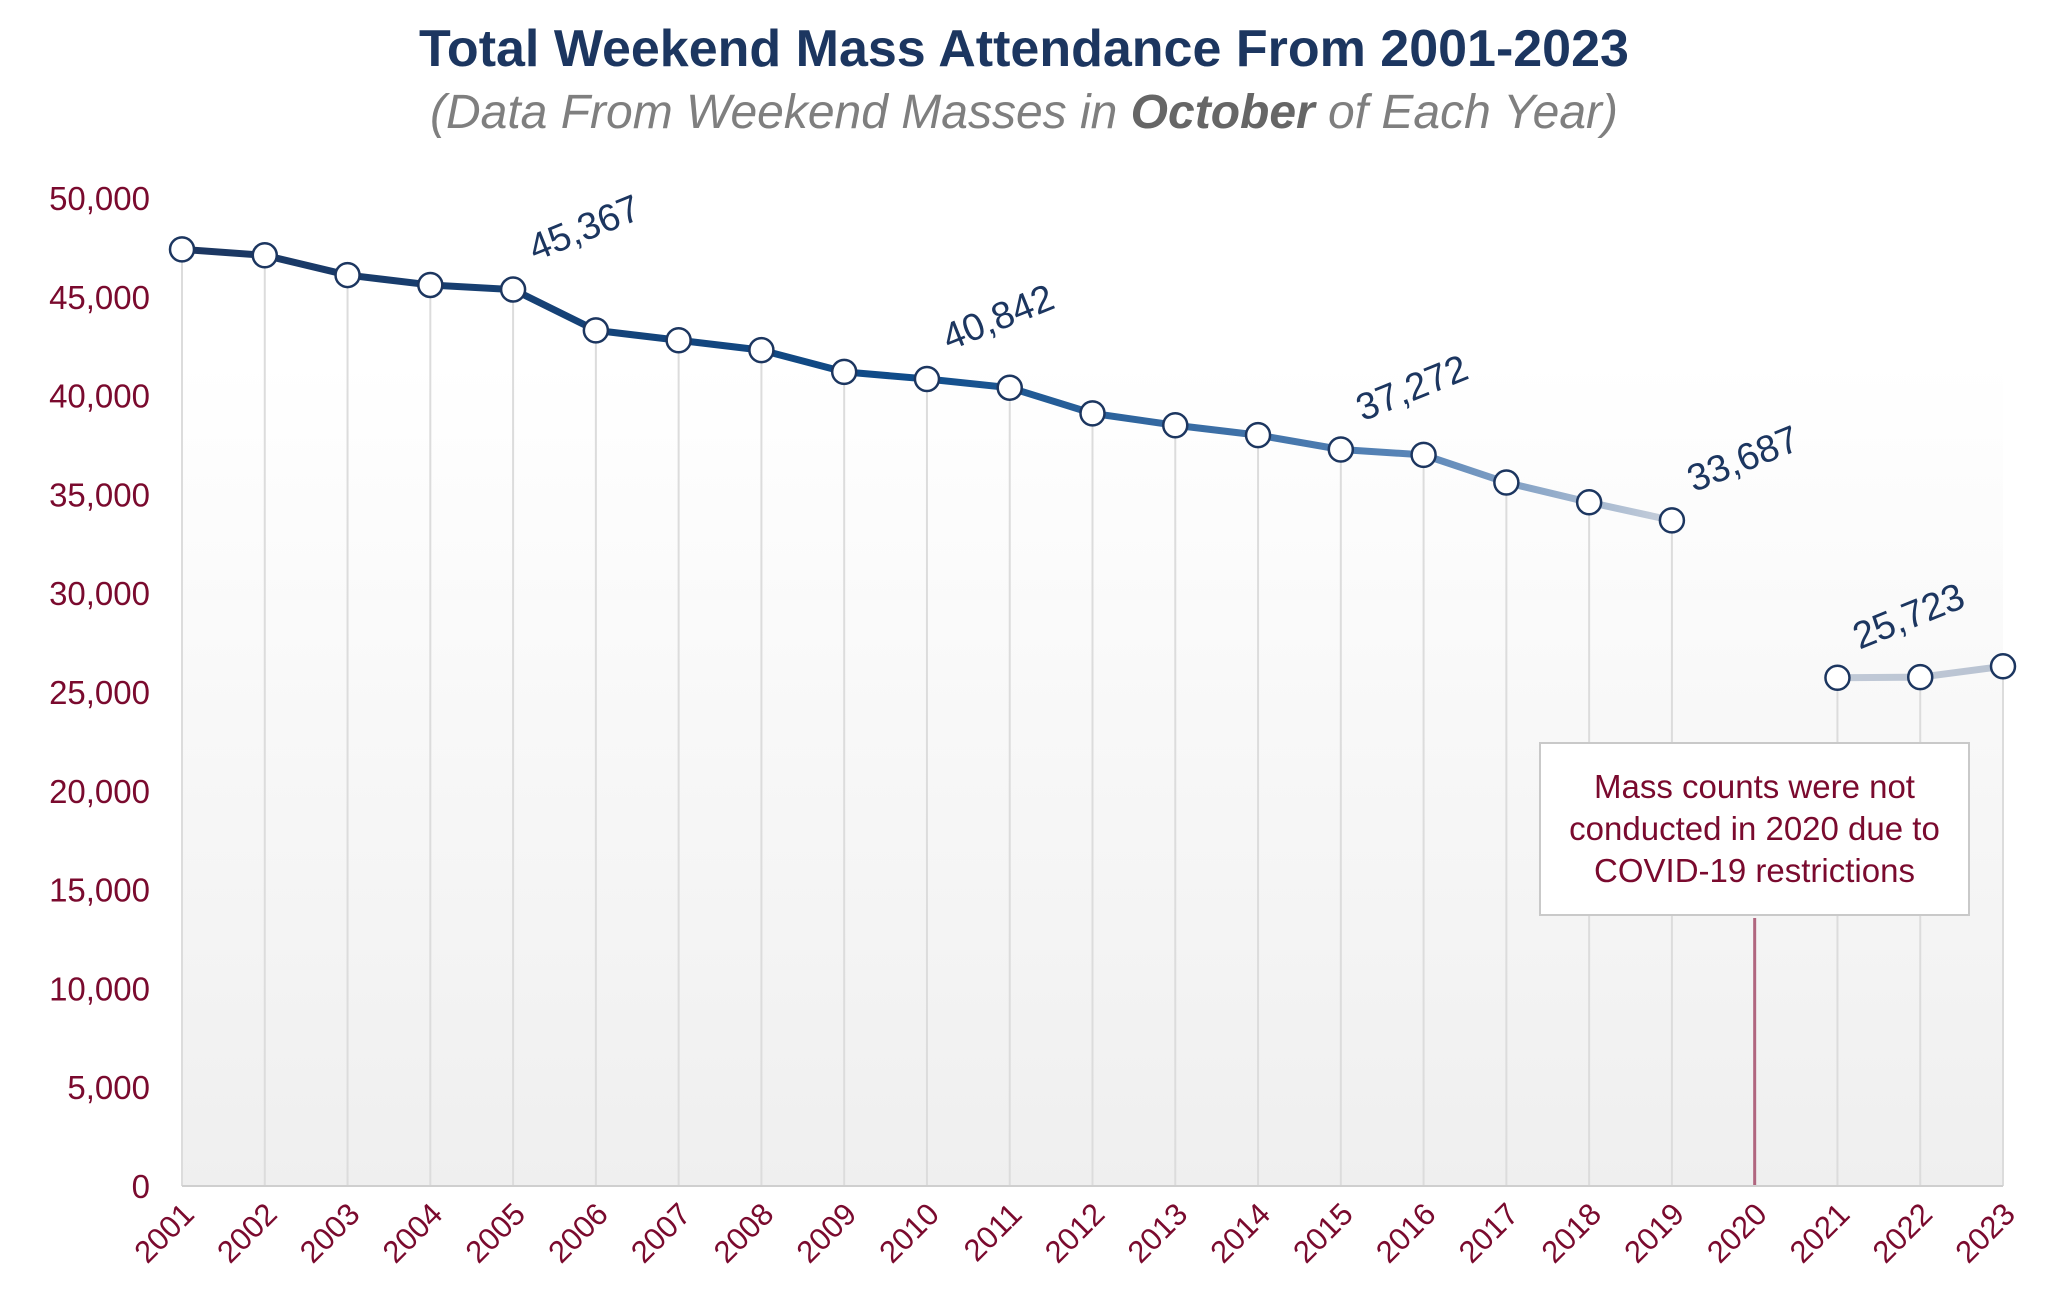 The image size is (2048, 1314). What do you see at coordinates (99, 297) in the screenshot?
I see `y-tick-label: 45,000` at bounding box center [99, 297].